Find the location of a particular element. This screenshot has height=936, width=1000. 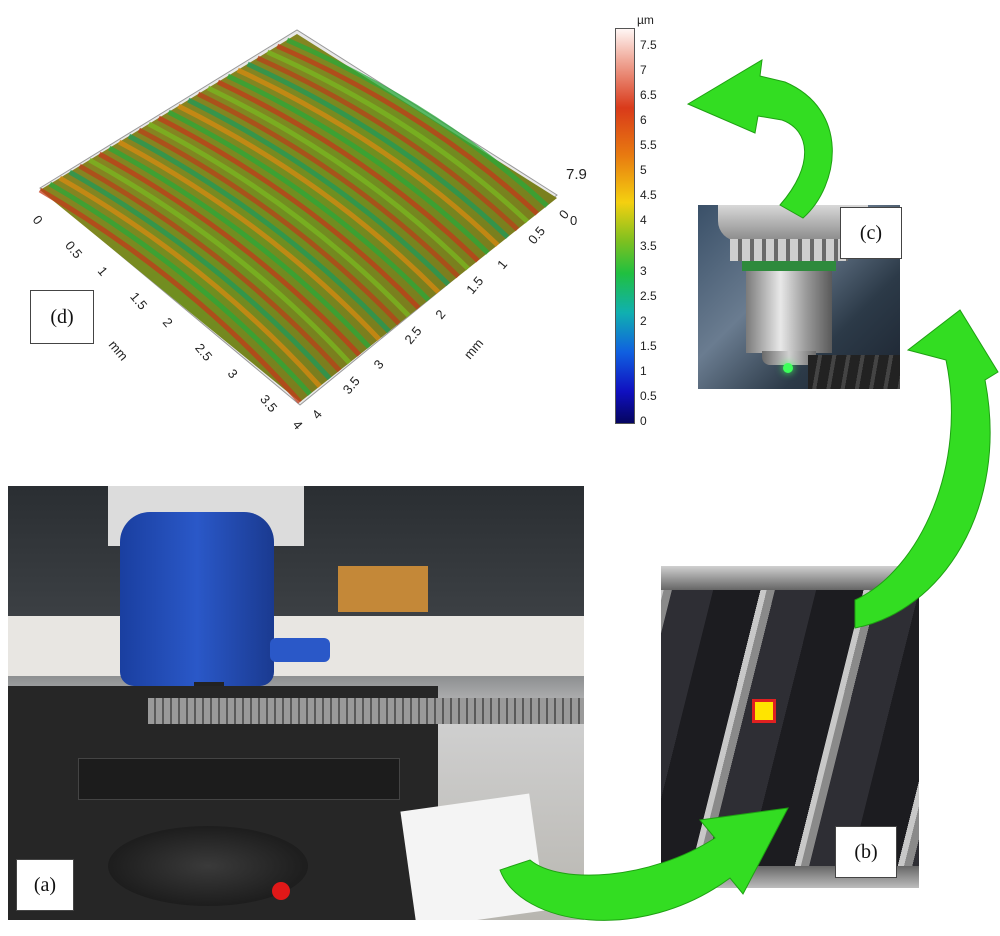

x-axis-tick-label: 1.5 is located at coordinates (138, 300).